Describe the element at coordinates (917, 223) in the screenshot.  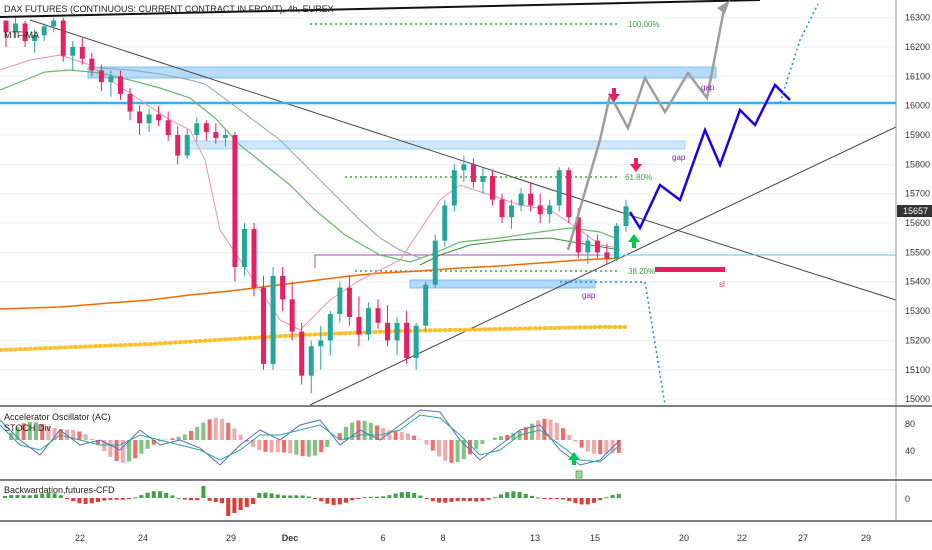
I see `y-tick-label: 15600` at that location.